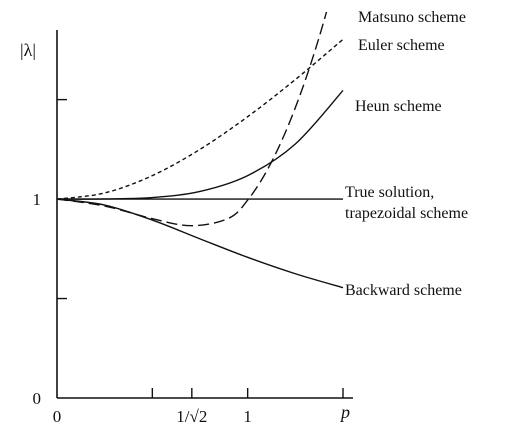  Describe the element at coordinates (37, 398) in the screenshot. I see `y-tick-label-0: 0` at that location.